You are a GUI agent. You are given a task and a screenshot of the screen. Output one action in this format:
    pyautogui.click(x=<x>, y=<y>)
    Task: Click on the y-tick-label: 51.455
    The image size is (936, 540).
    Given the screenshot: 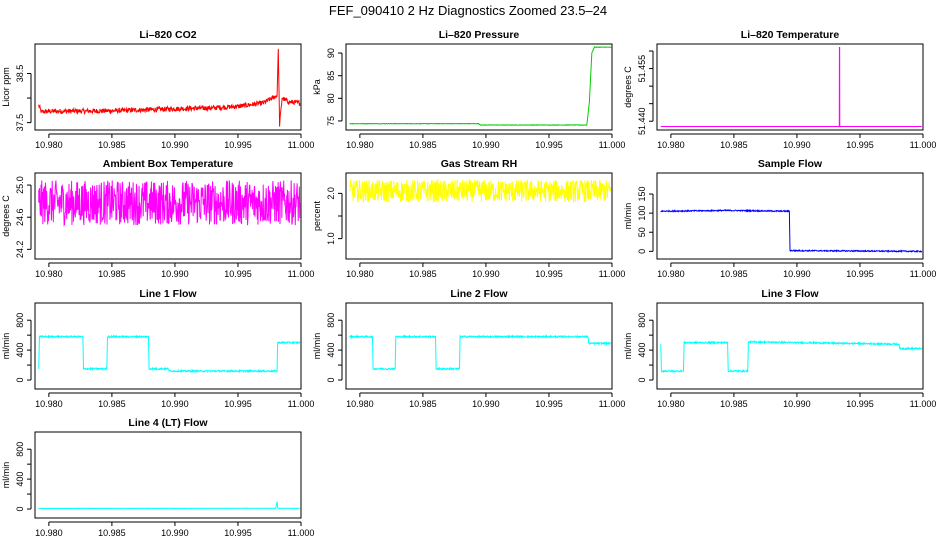 What is the action you would take?
    pyautogui.click(x=642, y=69)
    